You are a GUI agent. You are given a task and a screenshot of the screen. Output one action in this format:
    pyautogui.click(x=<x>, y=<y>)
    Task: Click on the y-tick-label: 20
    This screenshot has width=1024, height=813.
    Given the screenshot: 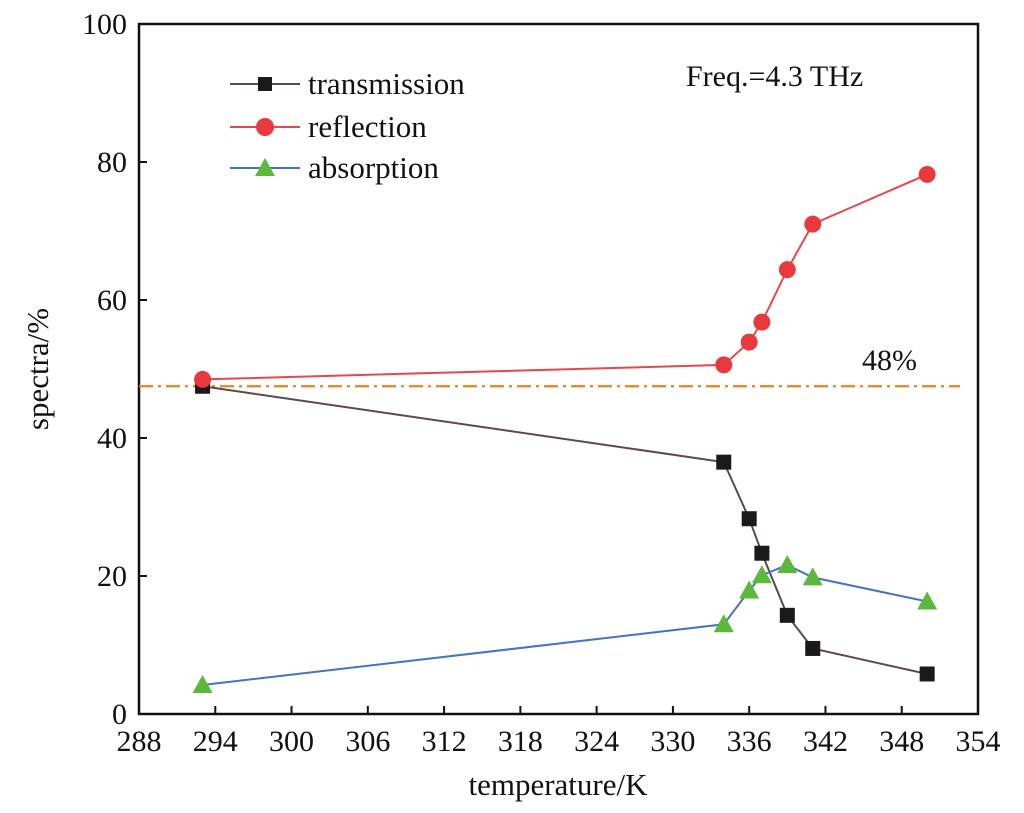 What is the action you would take?
    pyautogui.click(x=112, y=576)
    